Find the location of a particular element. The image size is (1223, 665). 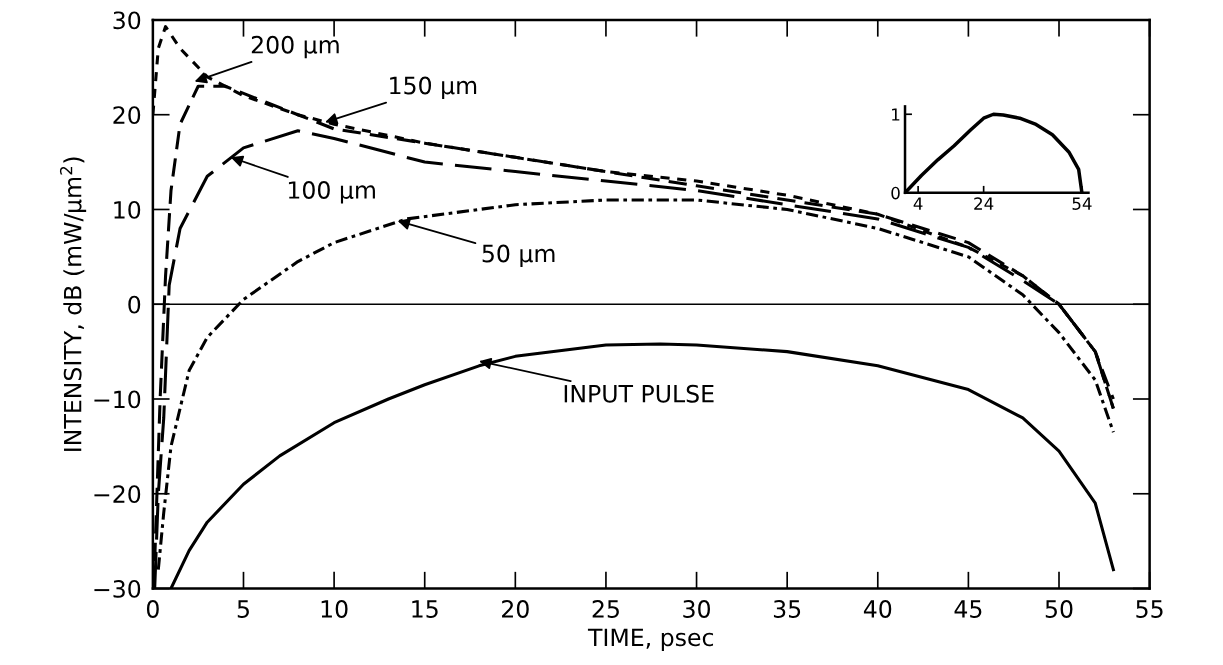

x-tick-label: 24 is located at coordinates (984, 203).